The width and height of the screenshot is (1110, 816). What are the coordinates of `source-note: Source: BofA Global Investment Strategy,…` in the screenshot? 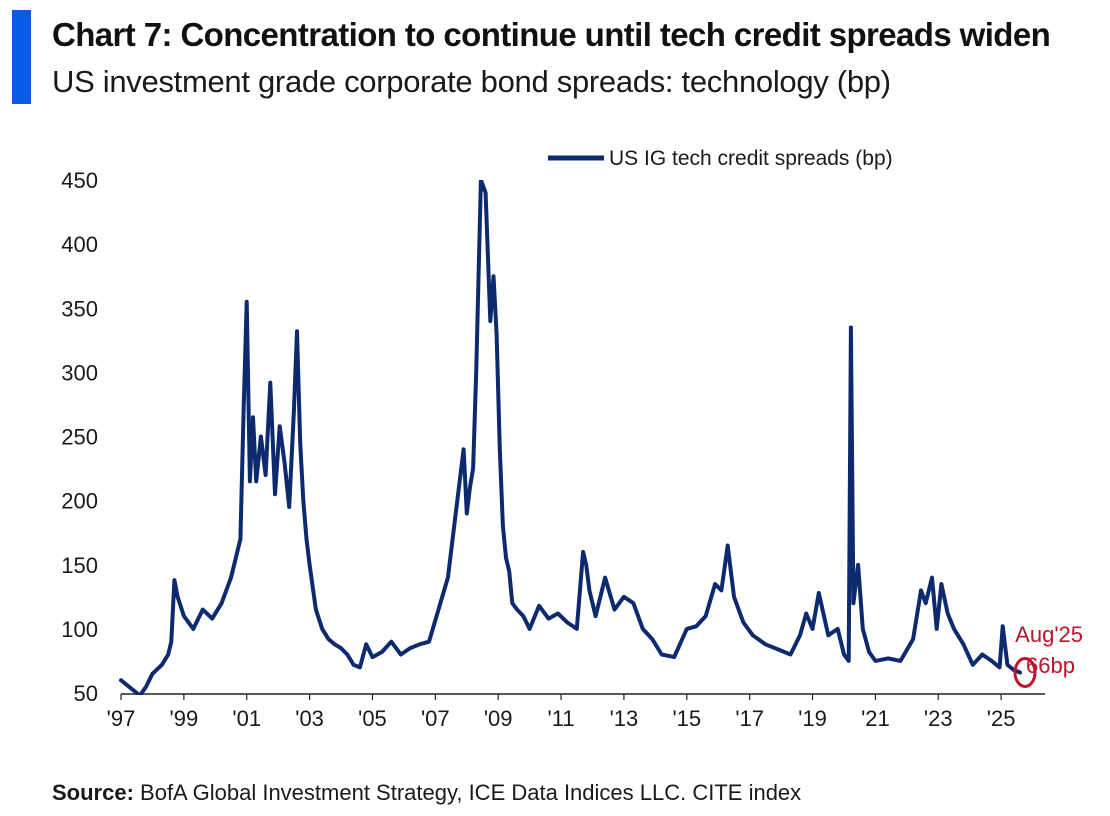 It's located at (426, 793).